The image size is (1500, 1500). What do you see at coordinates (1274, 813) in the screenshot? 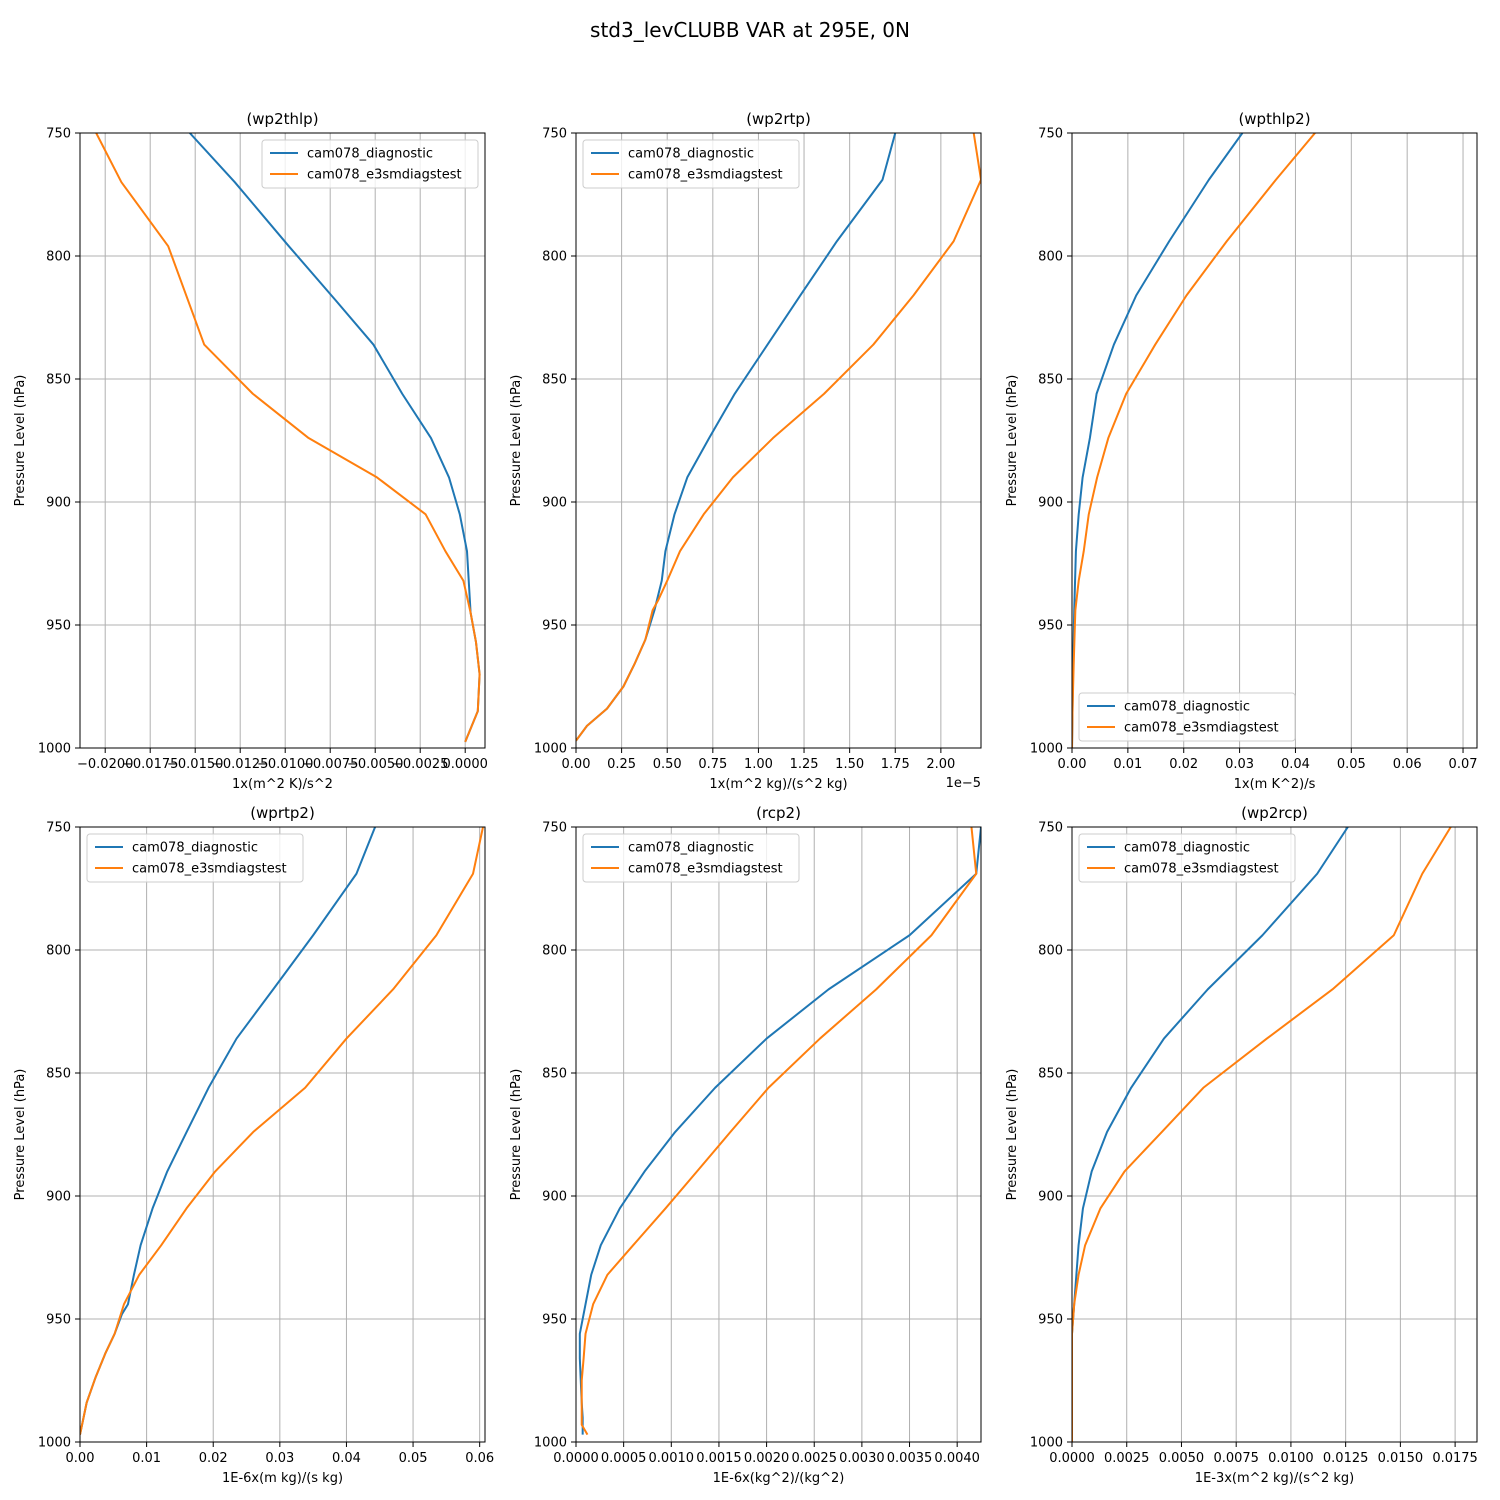
I see `panel-title: (wp2rcp)` at bounding box center [1274, 813].